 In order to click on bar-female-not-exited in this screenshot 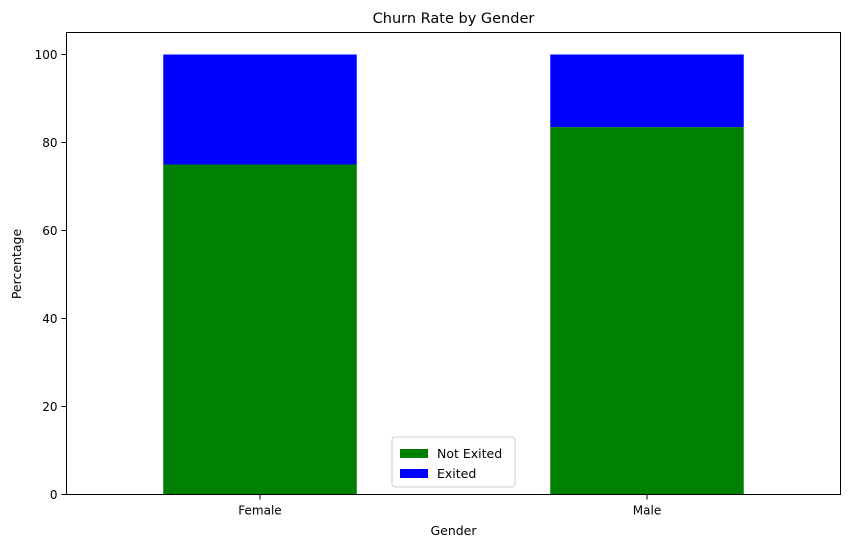, I will do `click(260, 329)`.